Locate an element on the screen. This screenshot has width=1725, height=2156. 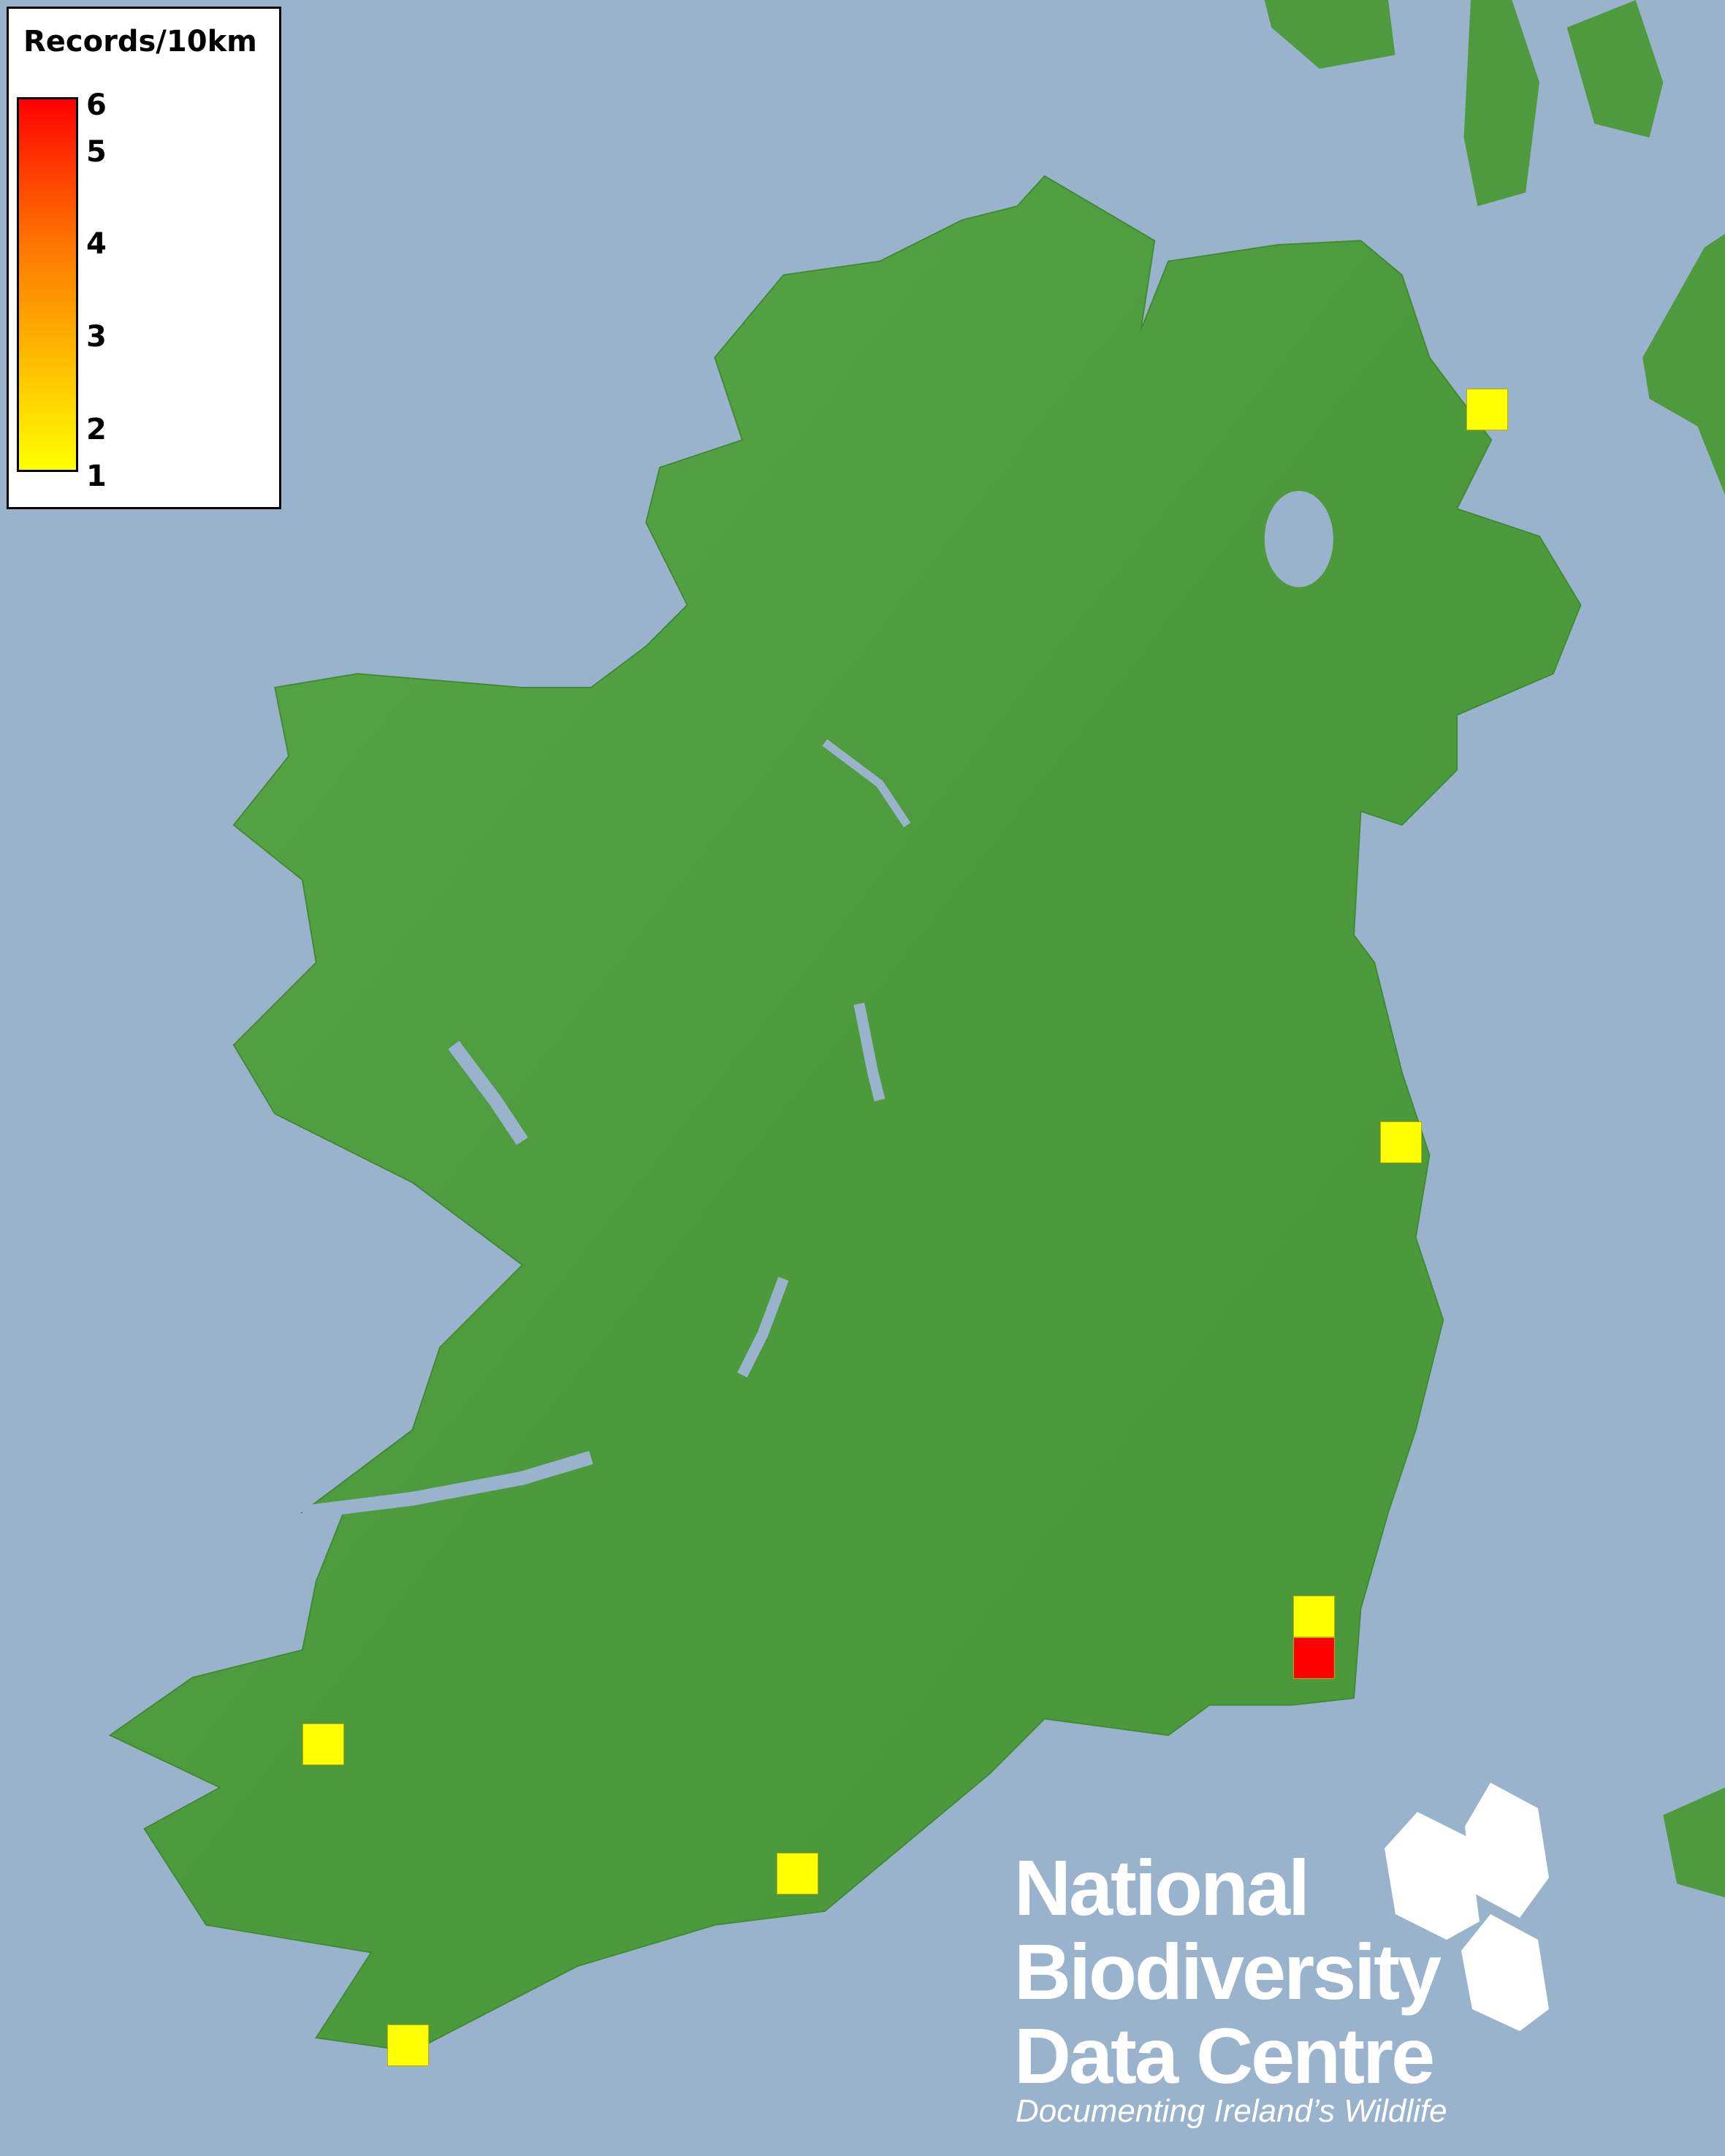
butterfly-icon is located at coordinates (1507, 1851).